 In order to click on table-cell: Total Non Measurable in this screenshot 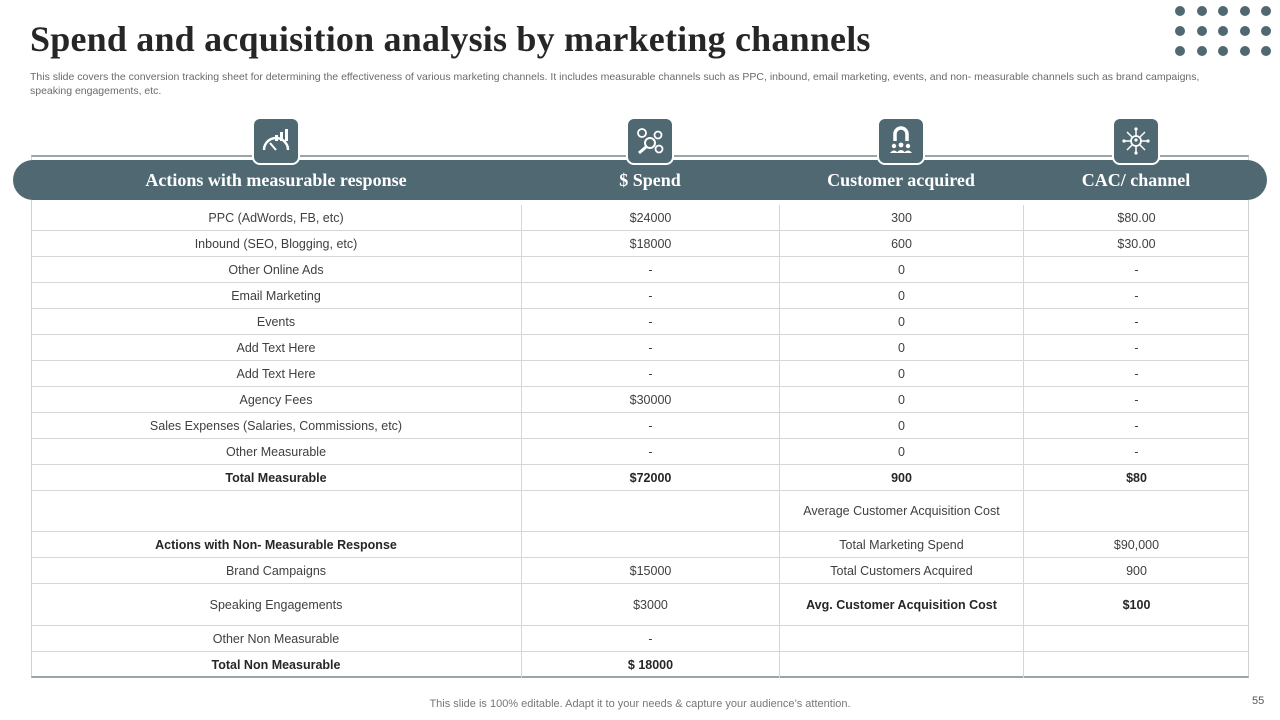, I will do `click(276, 665)`.